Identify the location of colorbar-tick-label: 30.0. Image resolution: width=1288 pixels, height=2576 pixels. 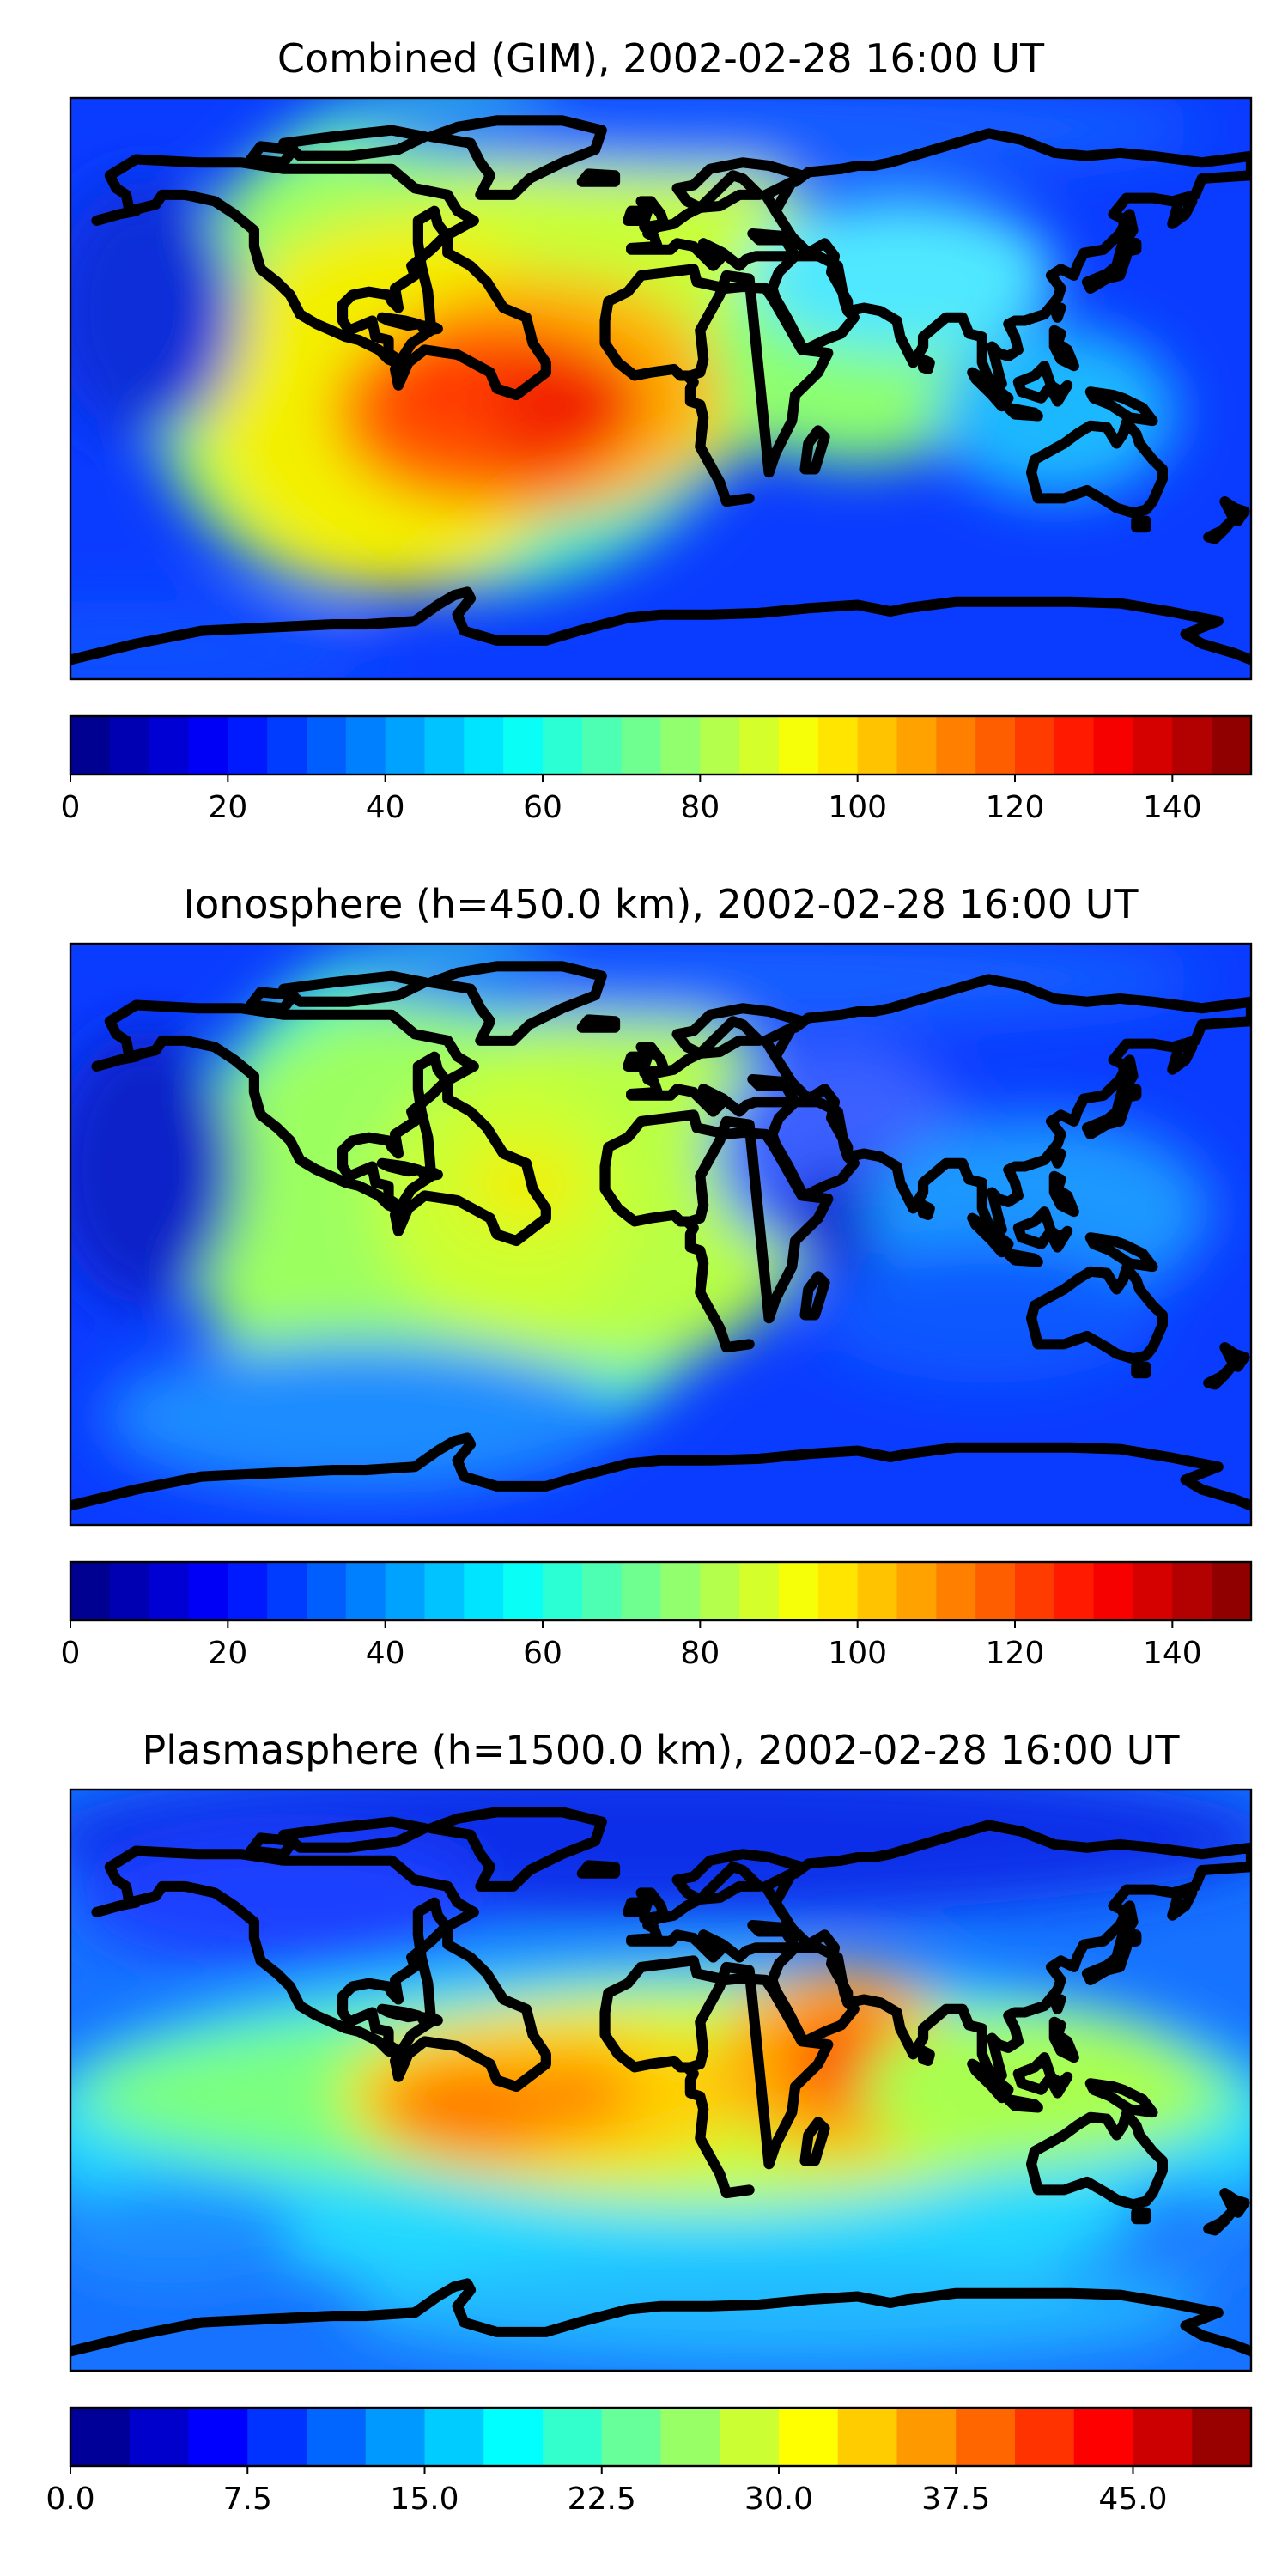
(779, 2500).